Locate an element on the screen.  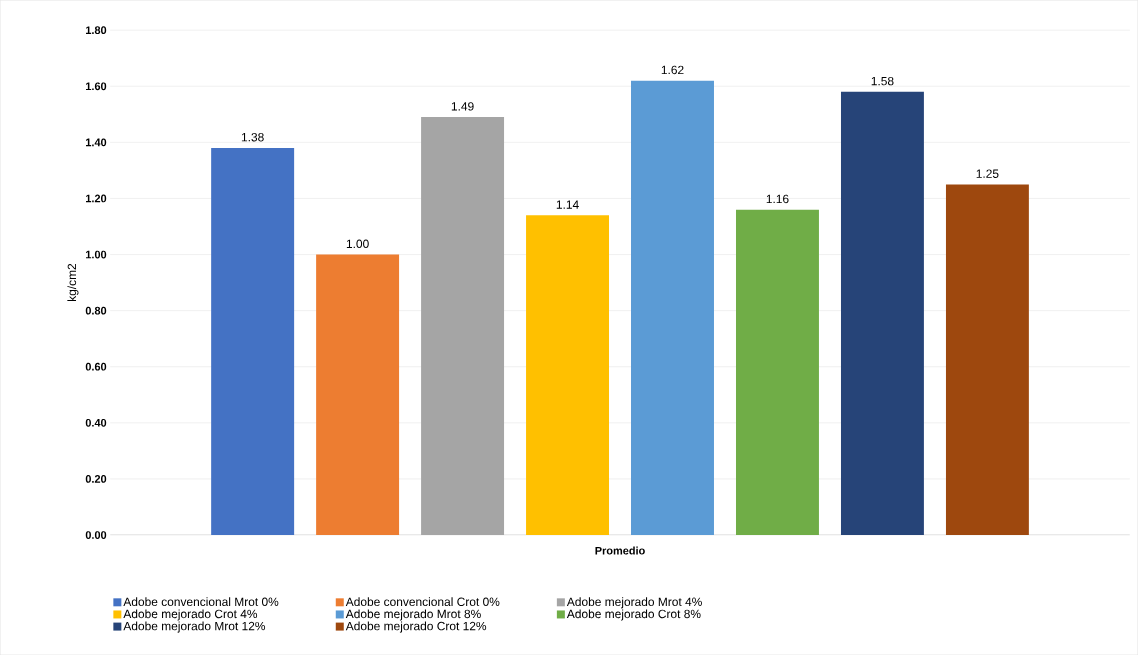
y-tick-label: 0.60 is located at coordinates (96, 366).